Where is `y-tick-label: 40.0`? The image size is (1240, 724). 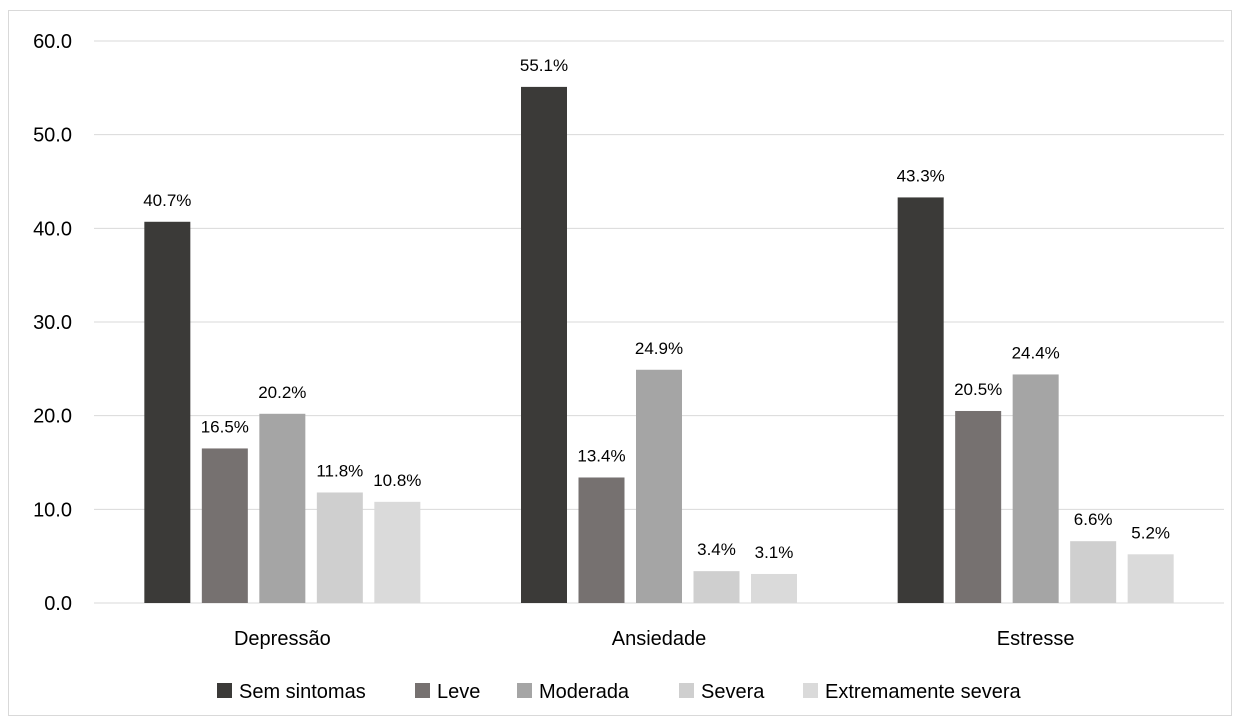
y-tick-label: 40.0 is located at coordinates (52, 229).